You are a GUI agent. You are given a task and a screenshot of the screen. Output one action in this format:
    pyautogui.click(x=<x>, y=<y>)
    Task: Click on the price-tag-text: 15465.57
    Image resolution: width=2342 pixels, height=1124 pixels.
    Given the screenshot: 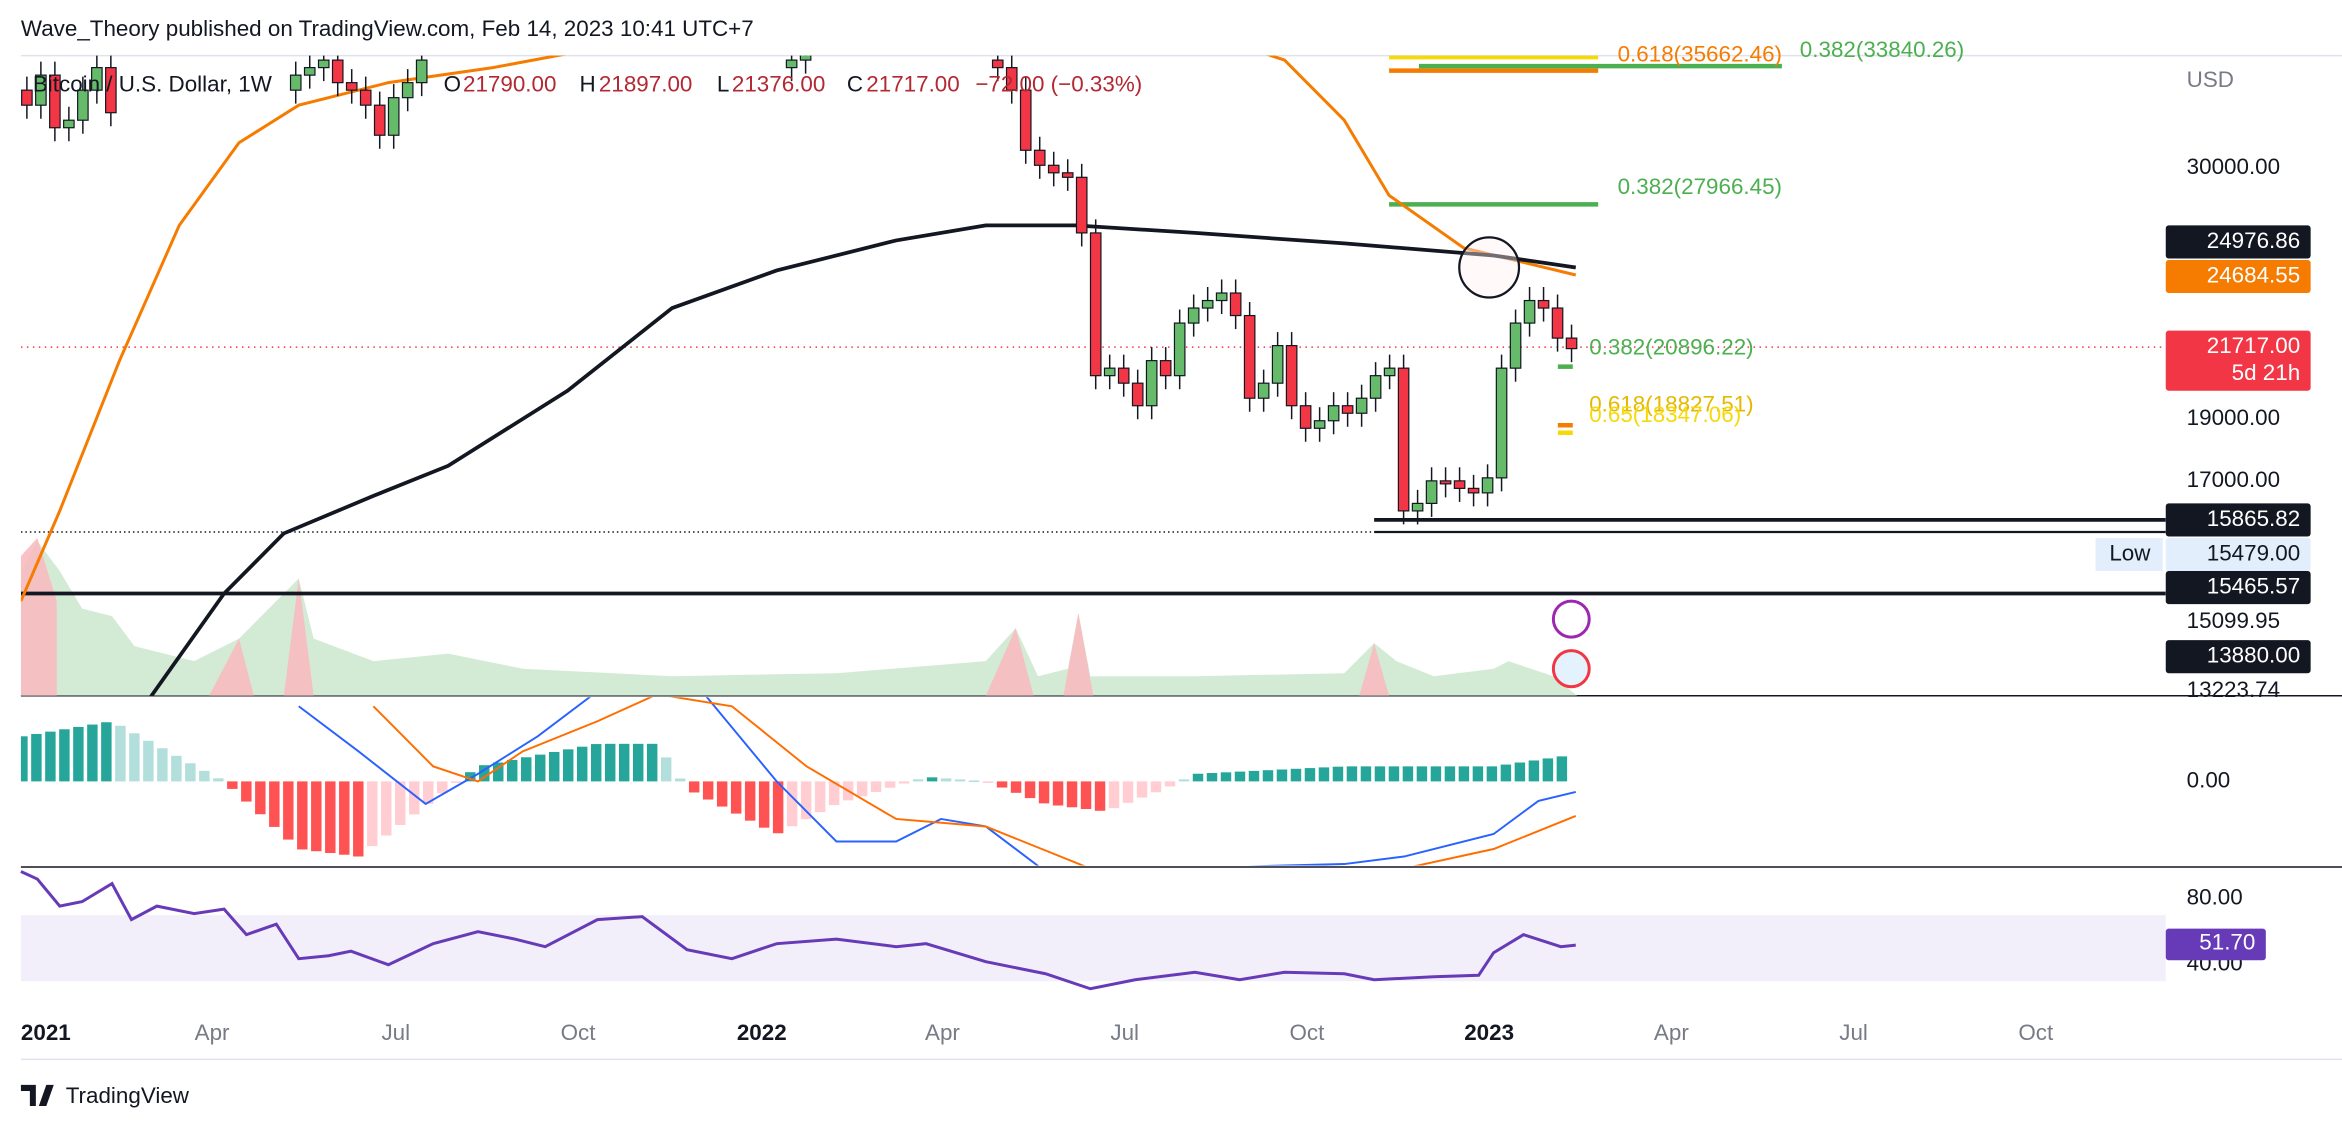 What is the action you would take?
    pyautogui.click(x=2253, y=585)
    